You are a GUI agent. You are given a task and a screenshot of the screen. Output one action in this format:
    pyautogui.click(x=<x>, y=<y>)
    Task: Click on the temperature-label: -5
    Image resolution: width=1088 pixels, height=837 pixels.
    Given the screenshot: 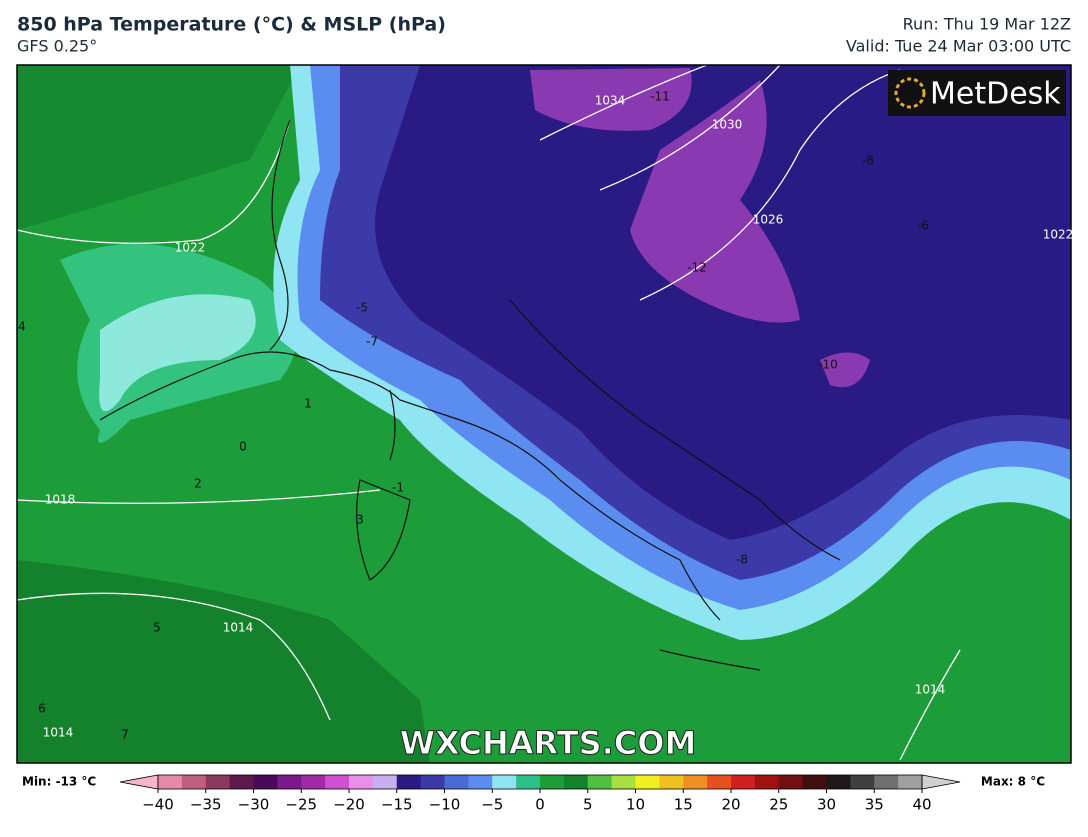 What is the action you would take?
    pyautogui.click(x=362, y=308)
    